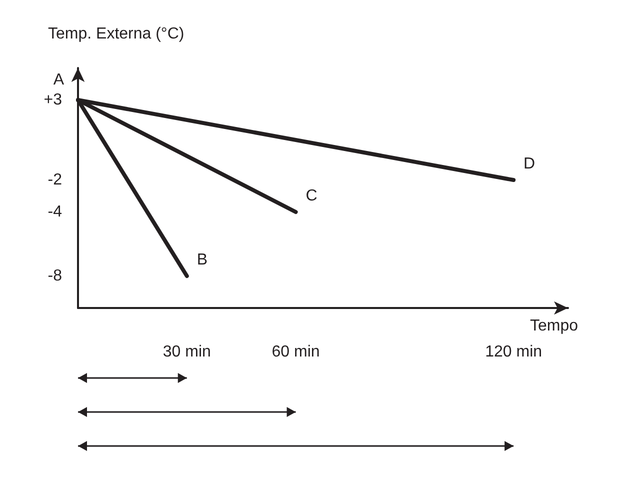 This screenshot has width=626, height=484. Describe the element at coordinates (296, 352) in the screenshot. I see `x-tick-label: 60 min` at that location.